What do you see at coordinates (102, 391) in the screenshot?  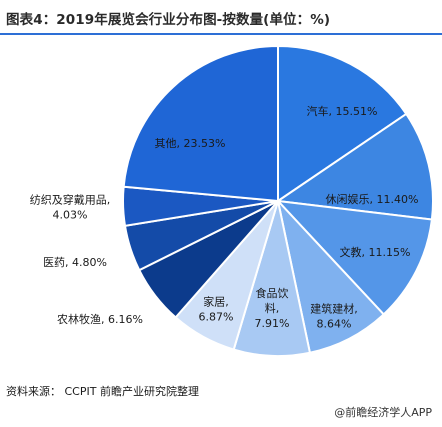 I see `source-note: 资料来源： CCPIT 前瞻产业研究院整理` at bounding box center [102, 391].